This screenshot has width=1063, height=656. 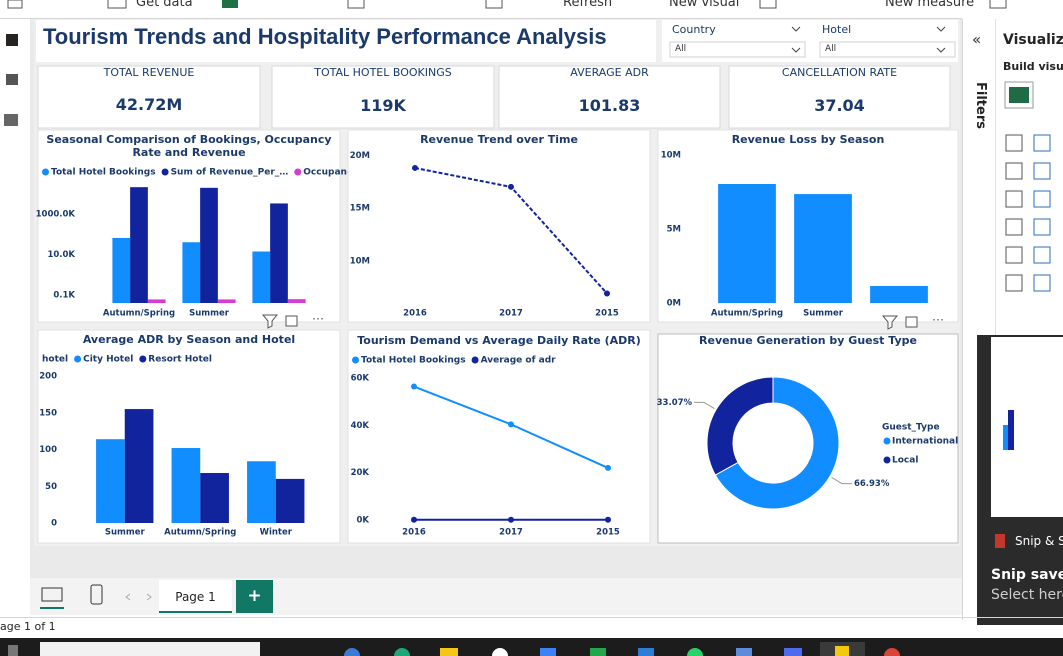 I want to click on card-label: CANCELLATION RATE, so click(x=839, y=72).